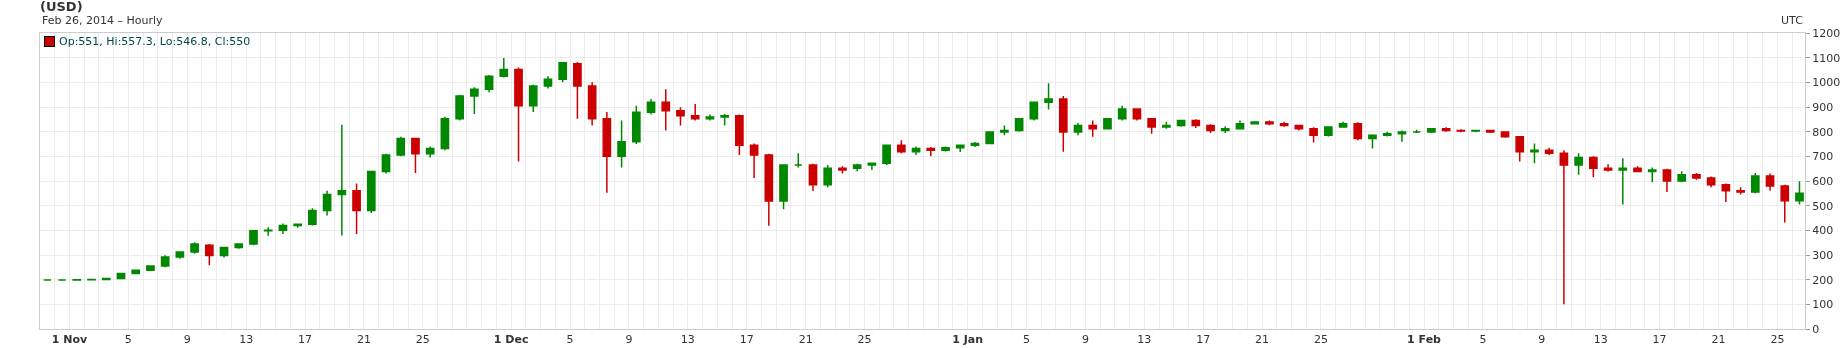  What do you see at coordinates (1823, 132) in the screenshot?
I see `y-tick-label: 800` at bounding box center [1823, 132].